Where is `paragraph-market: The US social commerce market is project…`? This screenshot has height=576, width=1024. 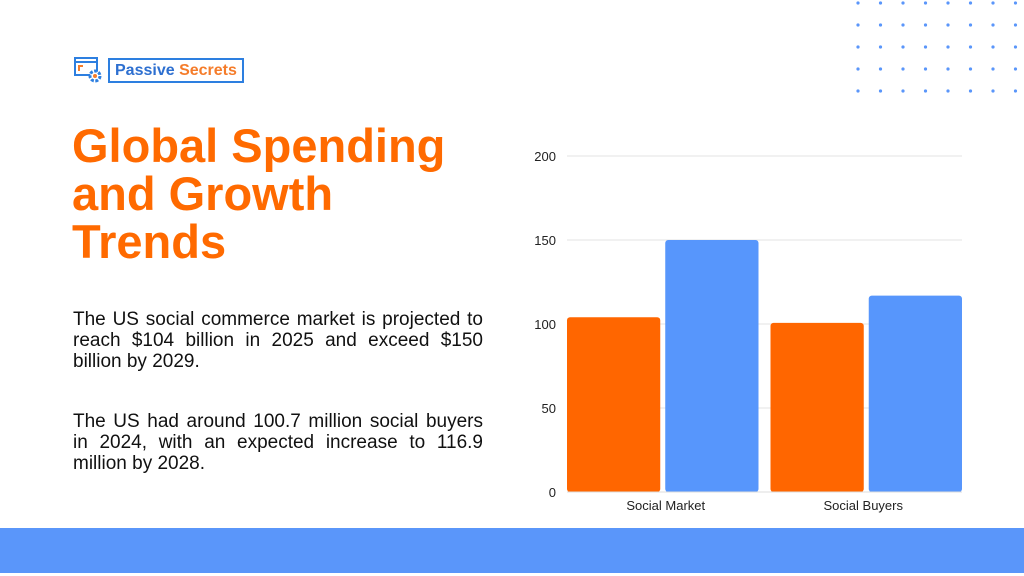 paragraph-market: The US social commerce market is project… is located at coordinates (278, 340).